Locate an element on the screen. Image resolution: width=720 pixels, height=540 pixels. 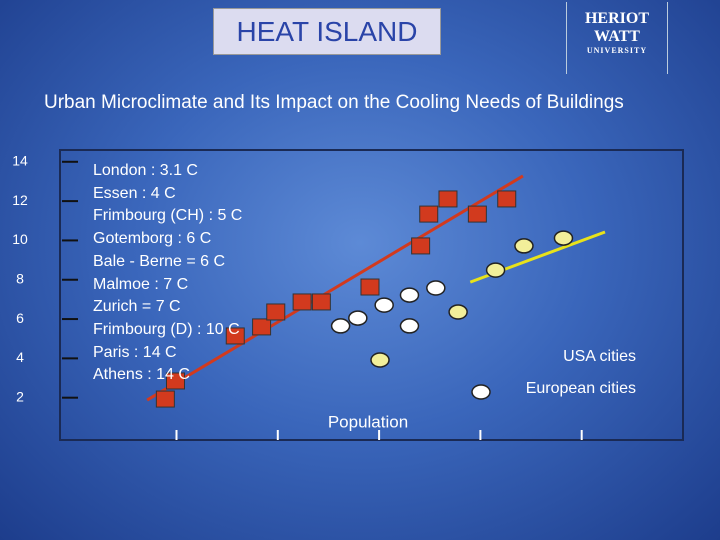
y-tick-label: 2 is located at coordinates (20, 396).